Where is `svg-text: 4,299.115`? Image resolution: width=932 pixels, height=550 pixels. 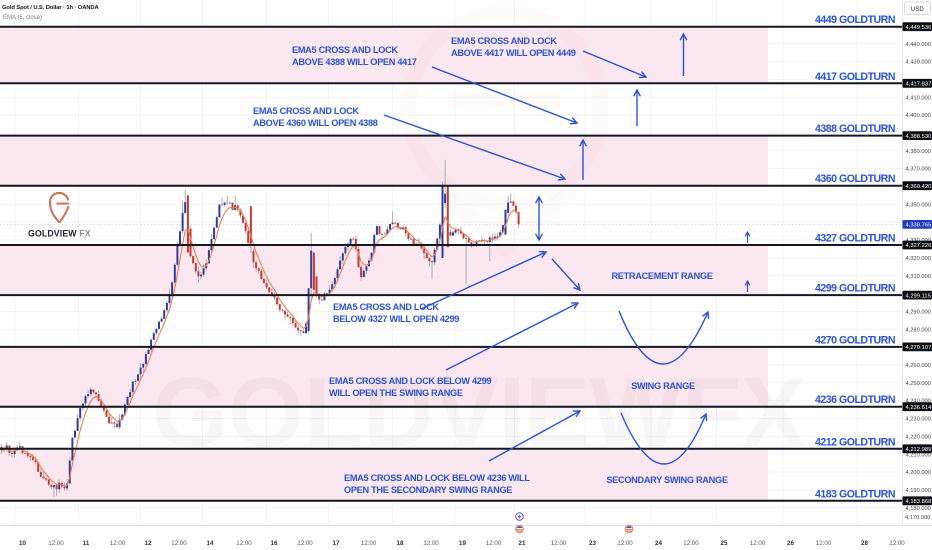 svg-text: 4,299.115 is located at coordinates (918, 296).